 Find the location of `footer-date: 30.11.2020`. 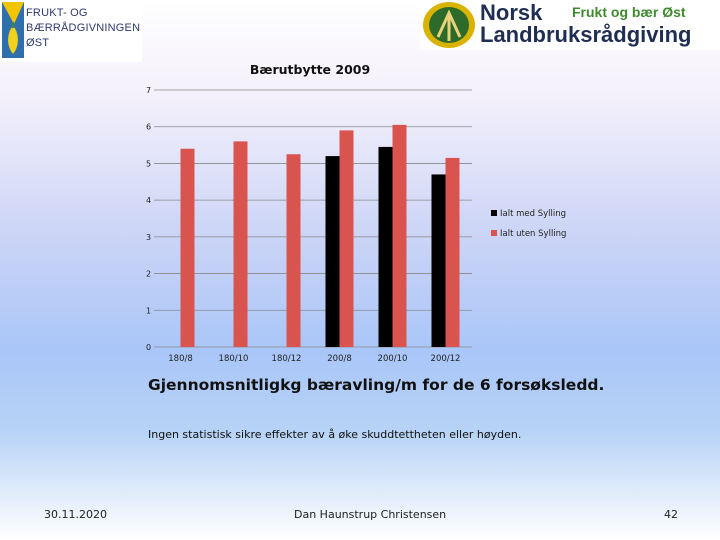

footer-date: 30.11.2020 is located at coordinates (75, 514).